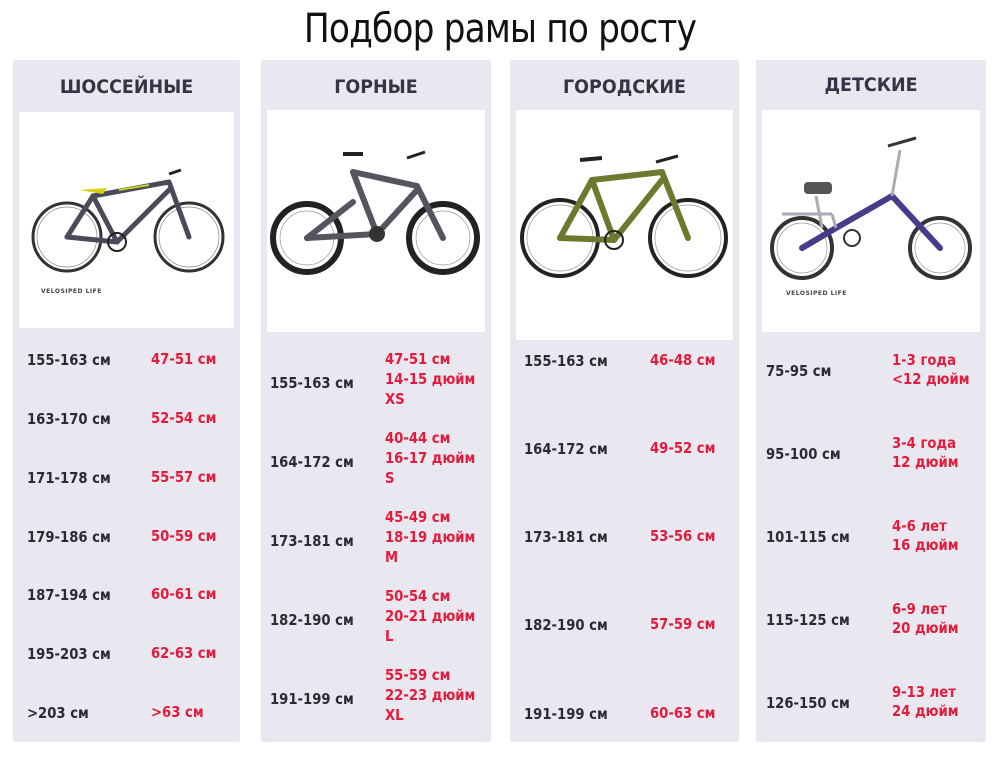 The image size is (1000, 772). Describe the element at coordinates (430, 458) in the screenshot. I see `size-cell: 16-17 дюйм` at that location.